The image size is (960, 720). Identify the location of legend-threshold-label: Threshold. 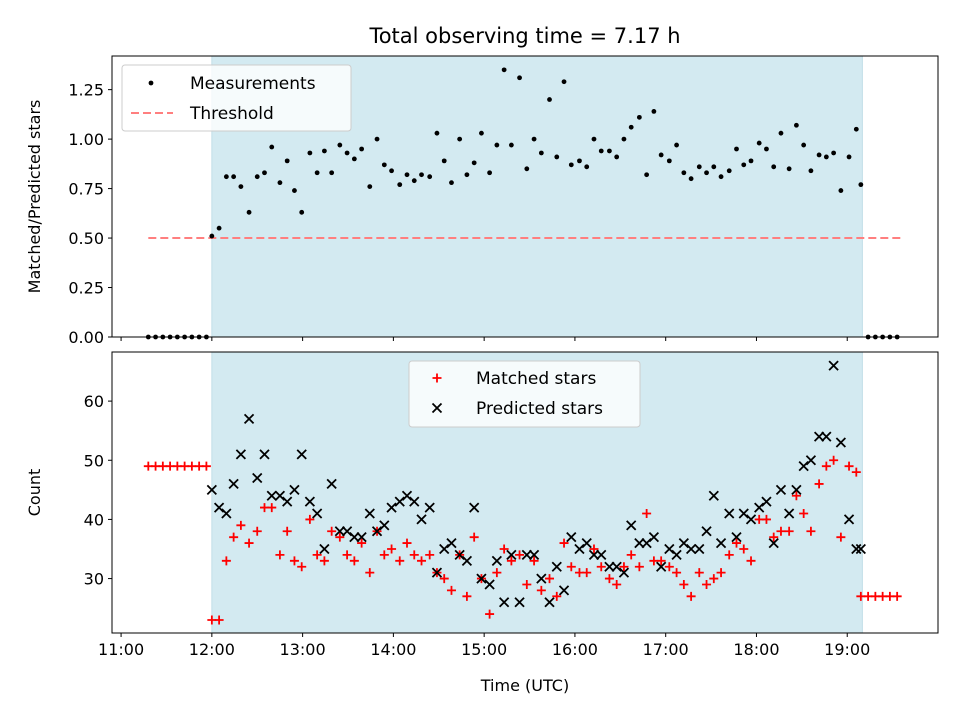
(231, 114).